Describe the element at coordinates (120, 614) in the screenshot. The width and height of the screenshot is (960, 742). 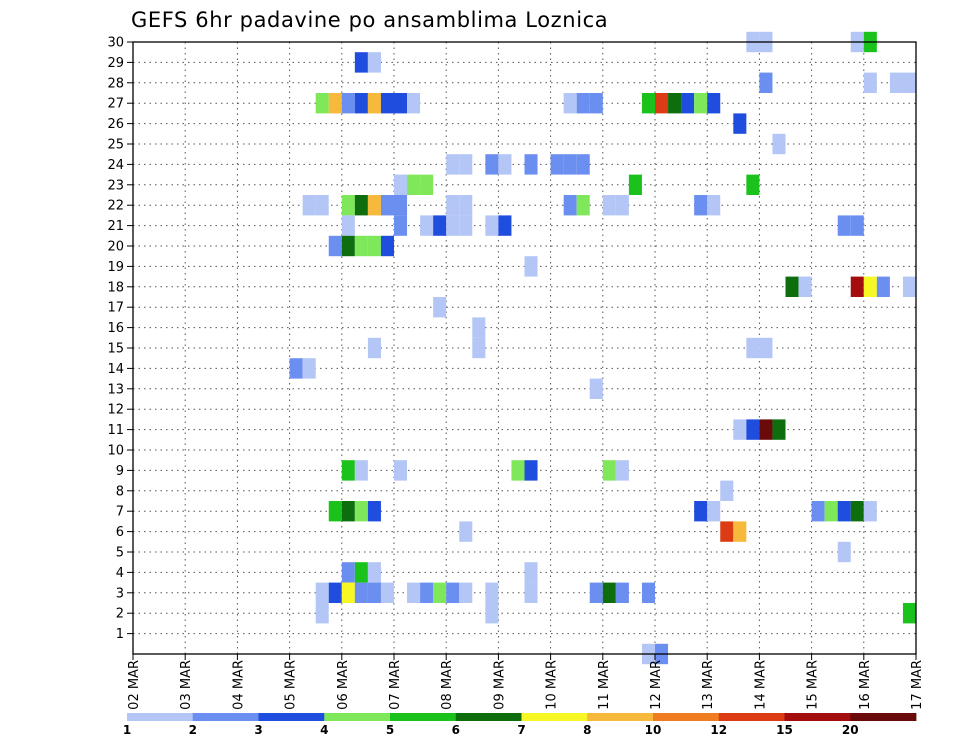
I see `y-tick-label: 2` at that location.